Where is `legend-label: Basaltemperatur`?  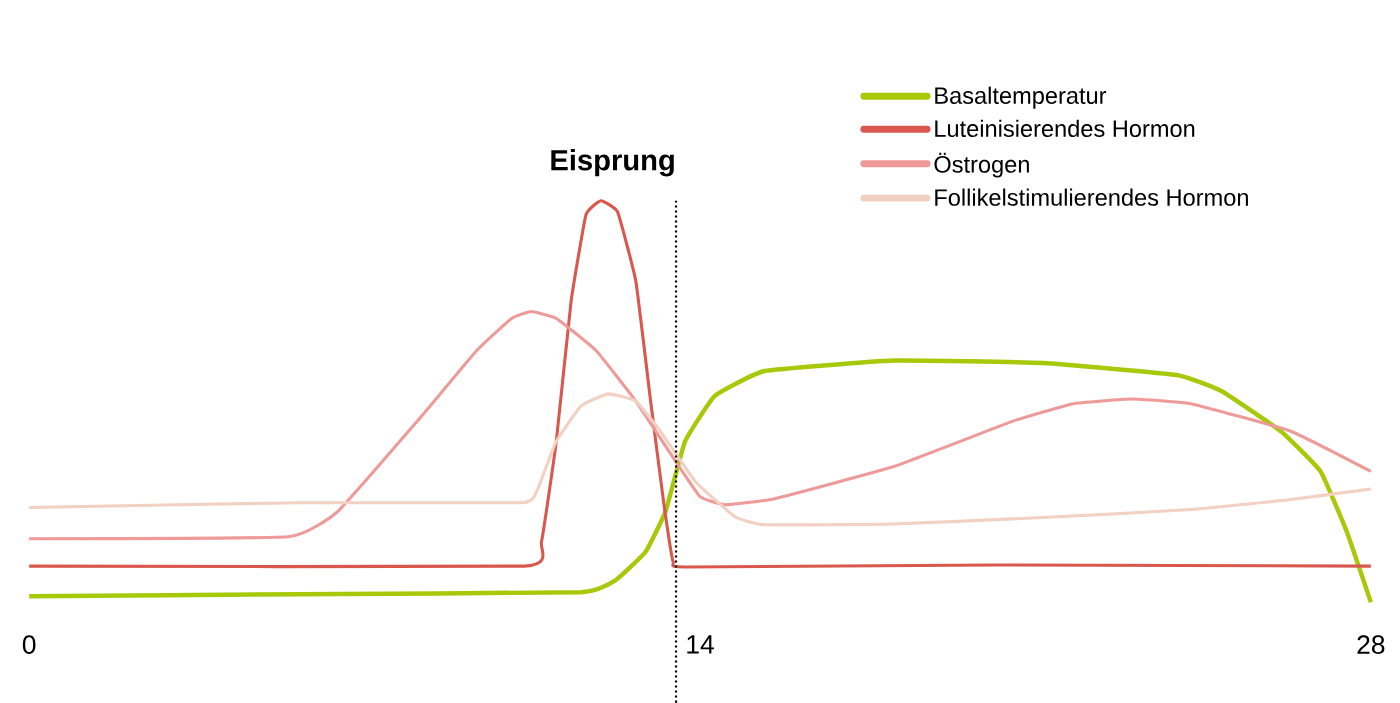 legend-label: Basaltemperatur is located at coordinates (1021, 97).